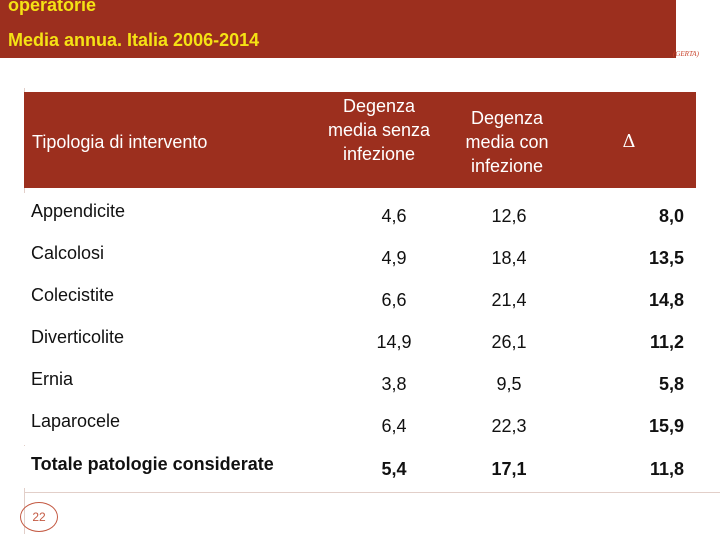 The height and width of the screenshot is (540, 720). What do you see at coordinates (360, 340) in the screenshot?
I see `table-row: Diverticolite 14,9 26,1 11,2` at bounding box center [360, 340].